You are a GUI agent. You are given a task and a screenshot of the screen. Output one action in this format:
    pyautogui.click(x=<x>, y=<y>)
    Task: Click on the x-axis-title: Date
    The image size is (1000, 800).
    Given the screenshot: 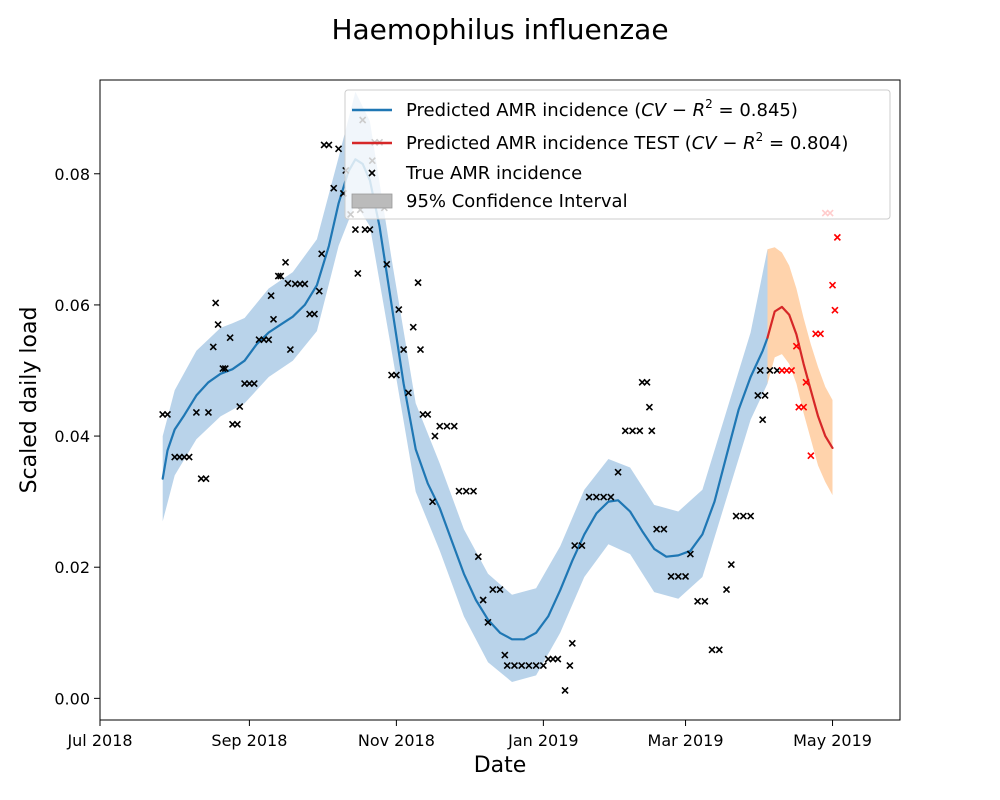 What is the action you would take?
    pyautogui.click(x=500, y=765)
    